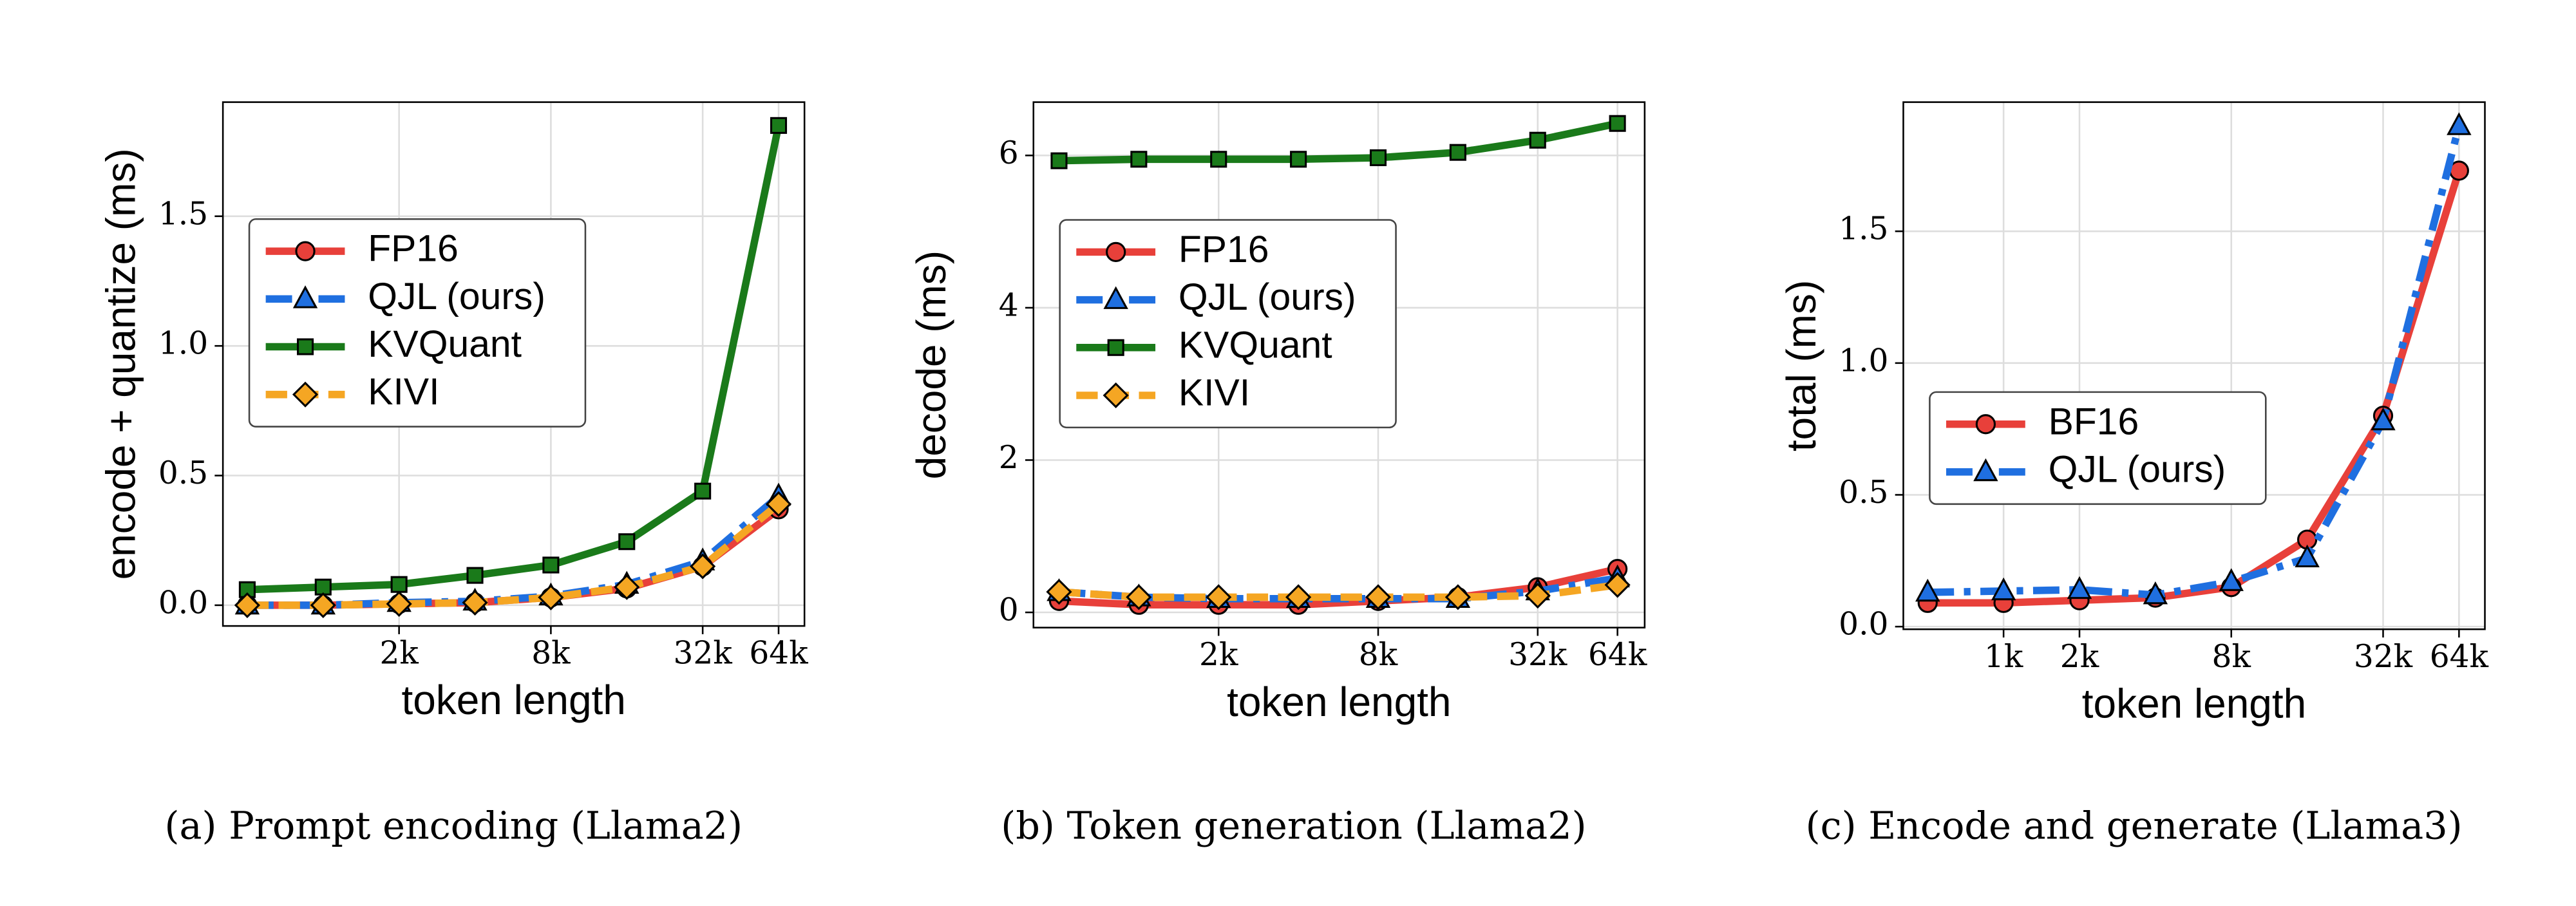 The height and width of the screenshot is (906, 2576). Describe the element at coordinates (2134, 825) in the screenshot. I see `caption: (c) Encode and generate (Llama3)` at that location.